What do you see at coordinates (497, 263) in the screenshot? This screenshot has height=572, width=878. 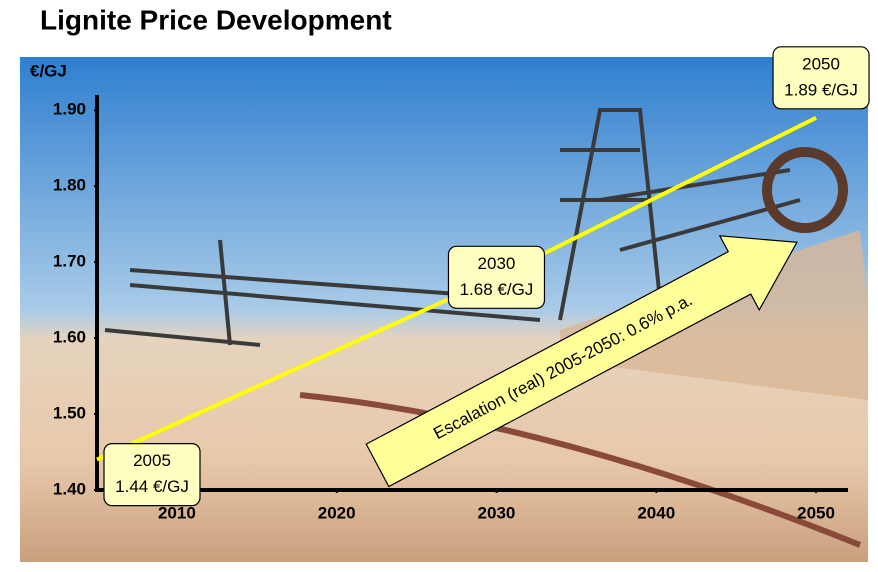 I see `callout-year: 2030` at bounding box center [497, 263].